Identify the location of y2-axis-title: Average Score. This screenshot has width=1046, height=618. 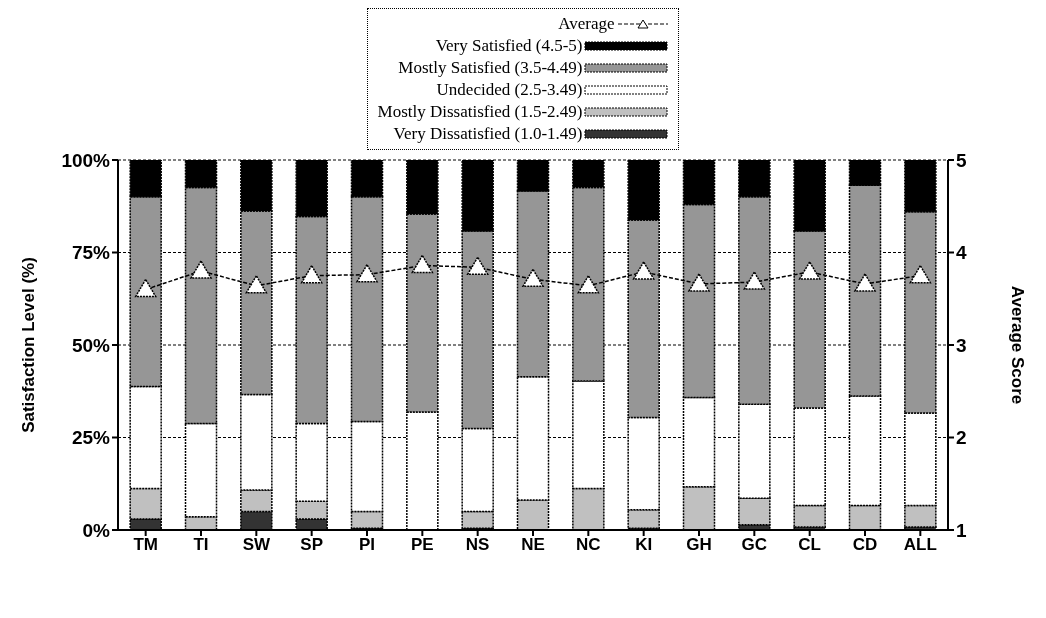
(1017, 345).